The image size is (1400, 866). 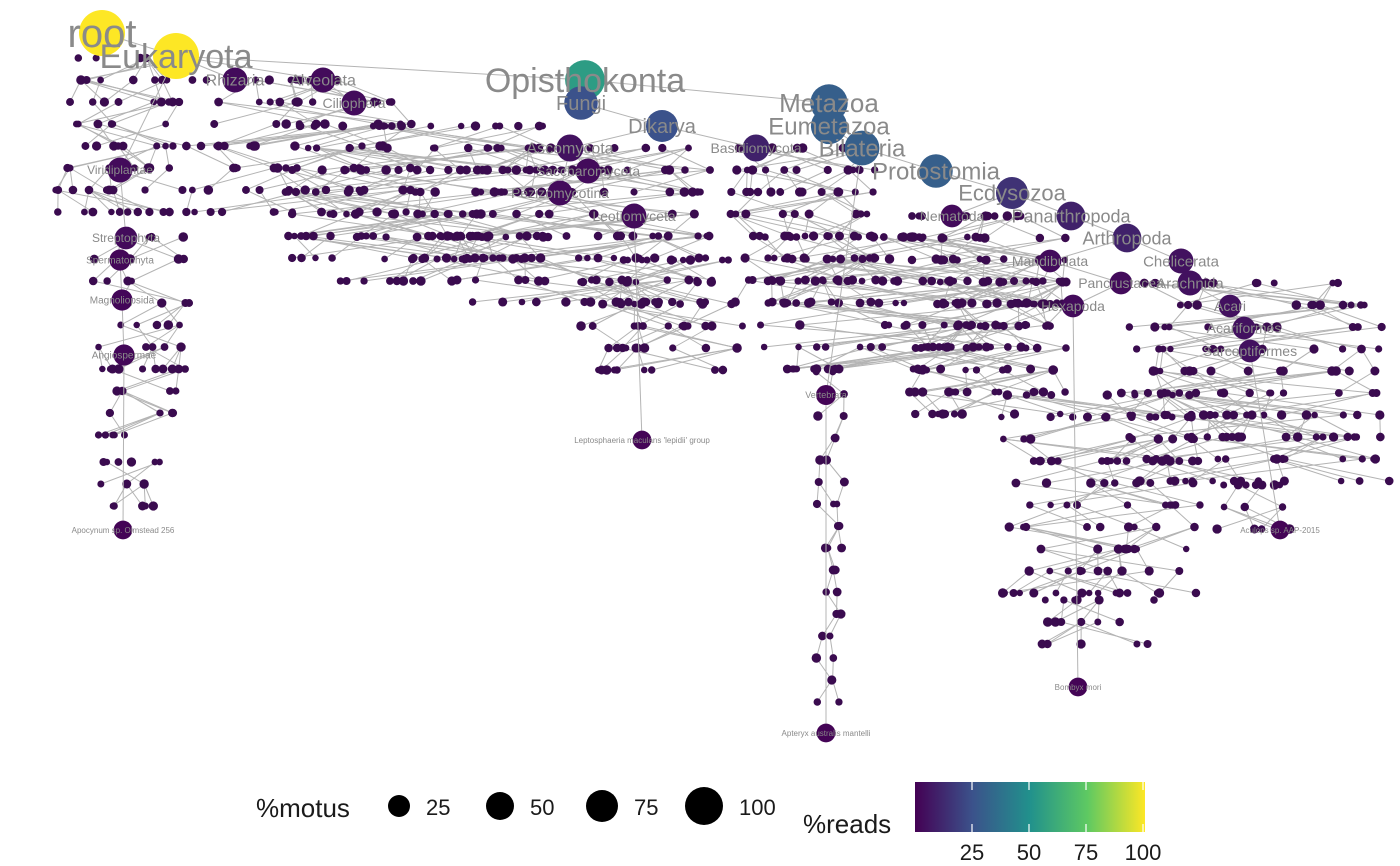 I want to click on node-lepto, so click(x=642, y=440).